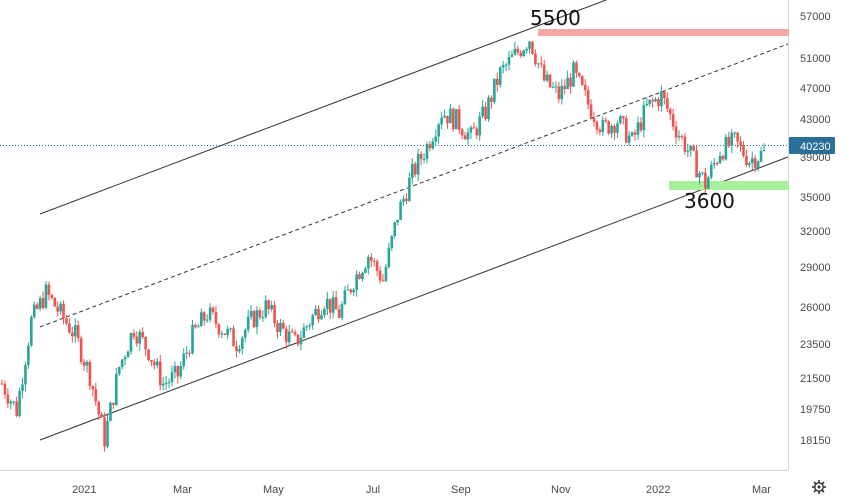 The width and height of the screenshot is (846, 499). Describe the element at coordinates (815, 410) in the screenshot. I see `y-tick-label: 19750` at that location.